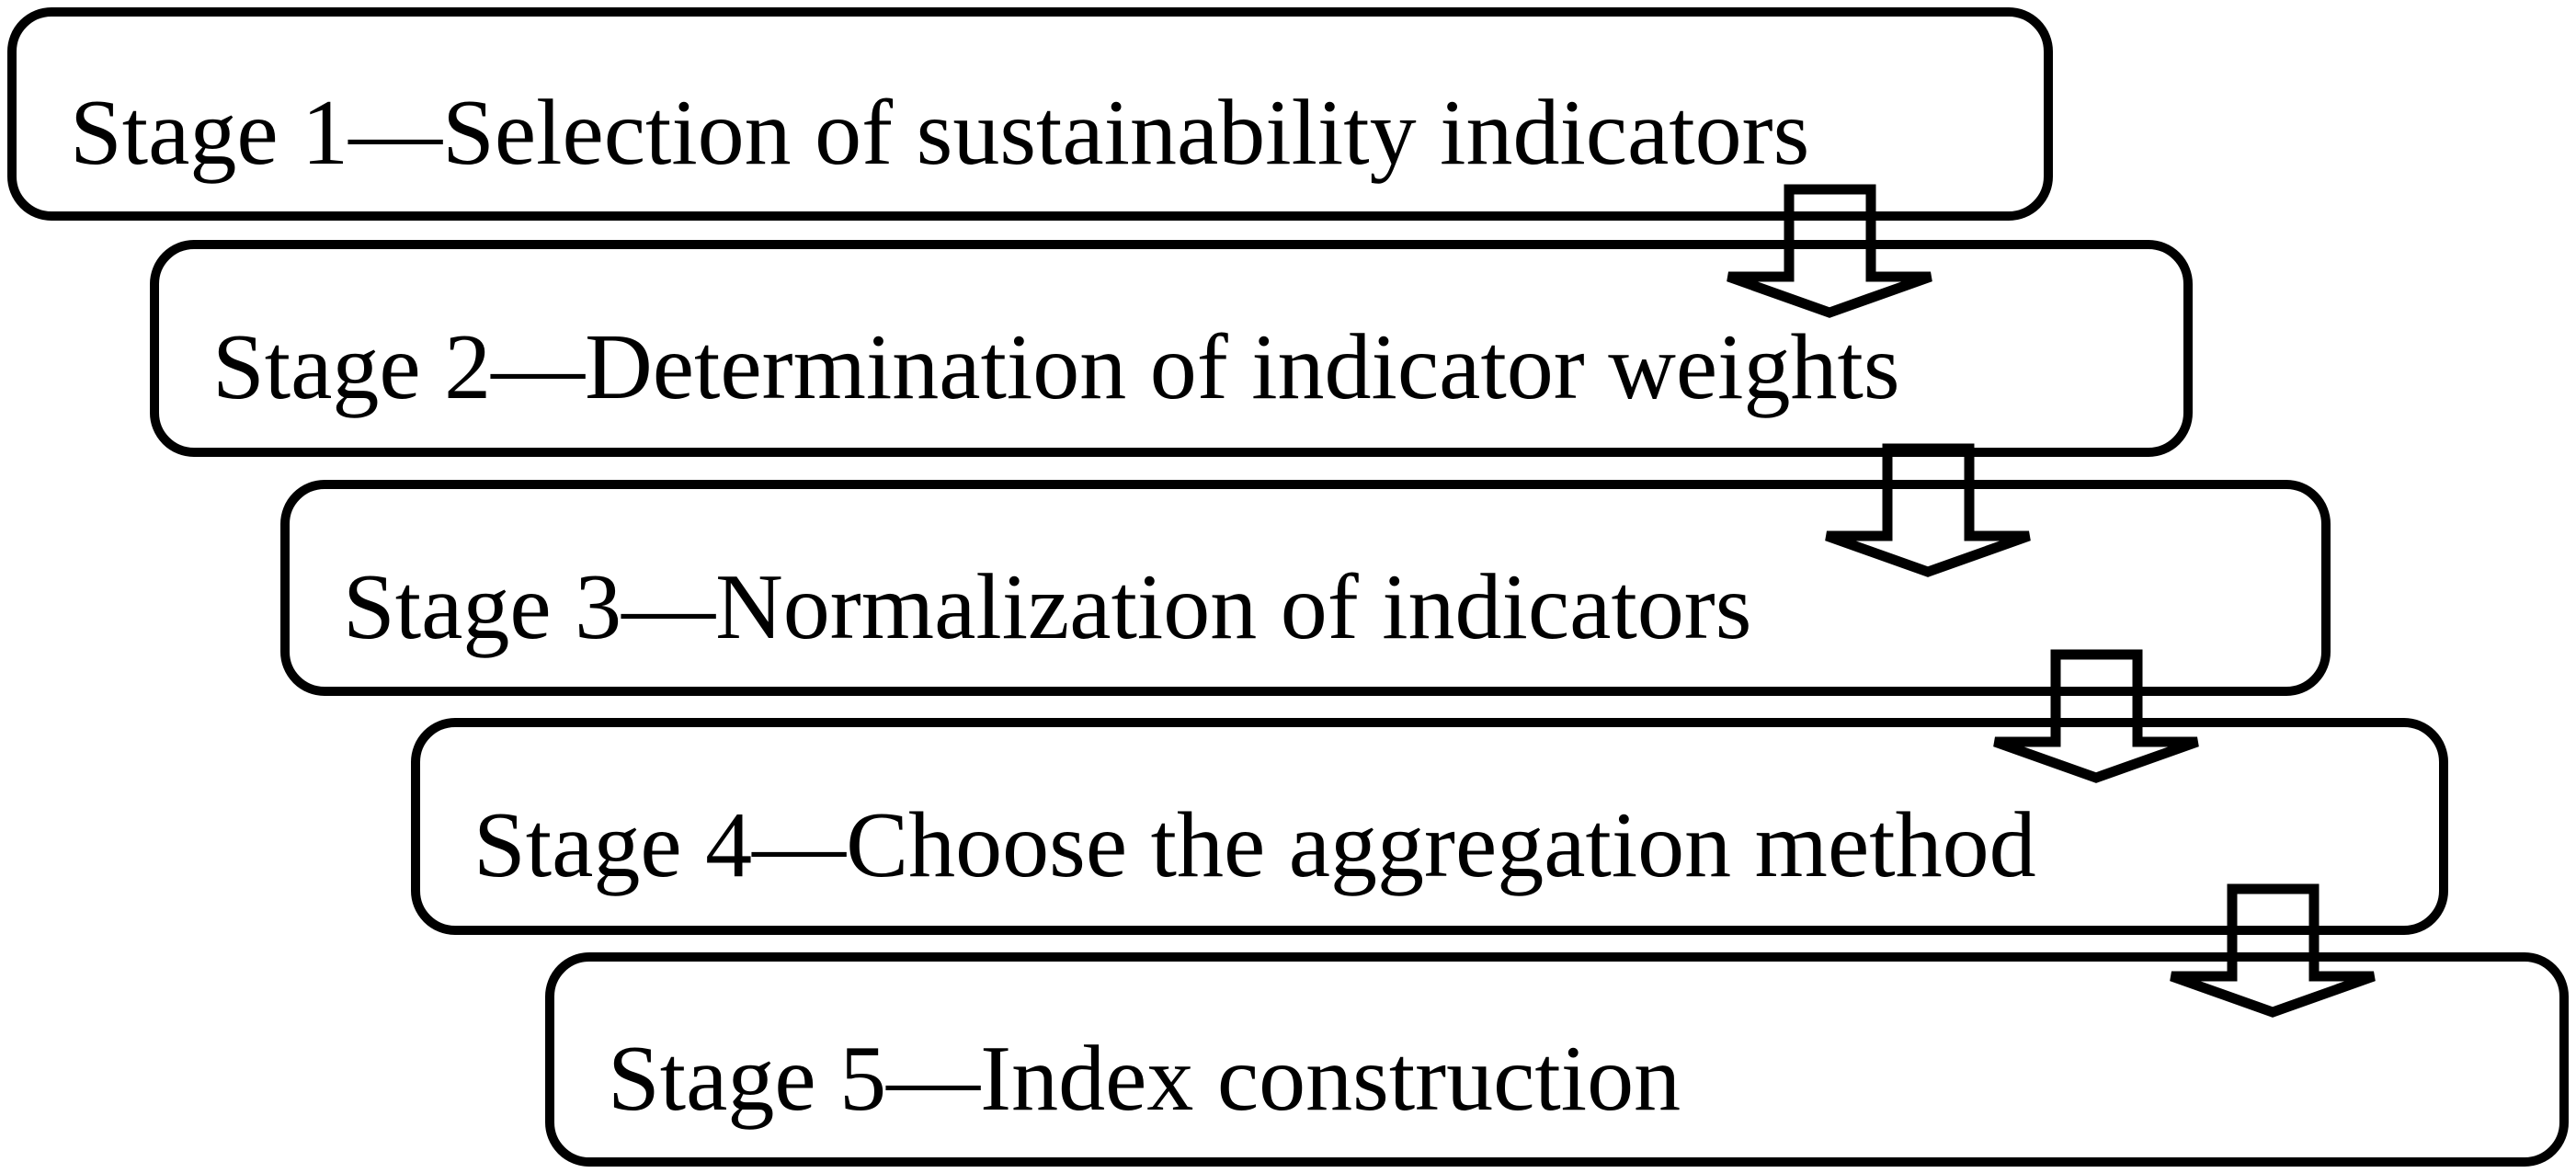  I want to click on stage-4-label: Stage 4—Choose the aggregation method, so click(1254, 845).